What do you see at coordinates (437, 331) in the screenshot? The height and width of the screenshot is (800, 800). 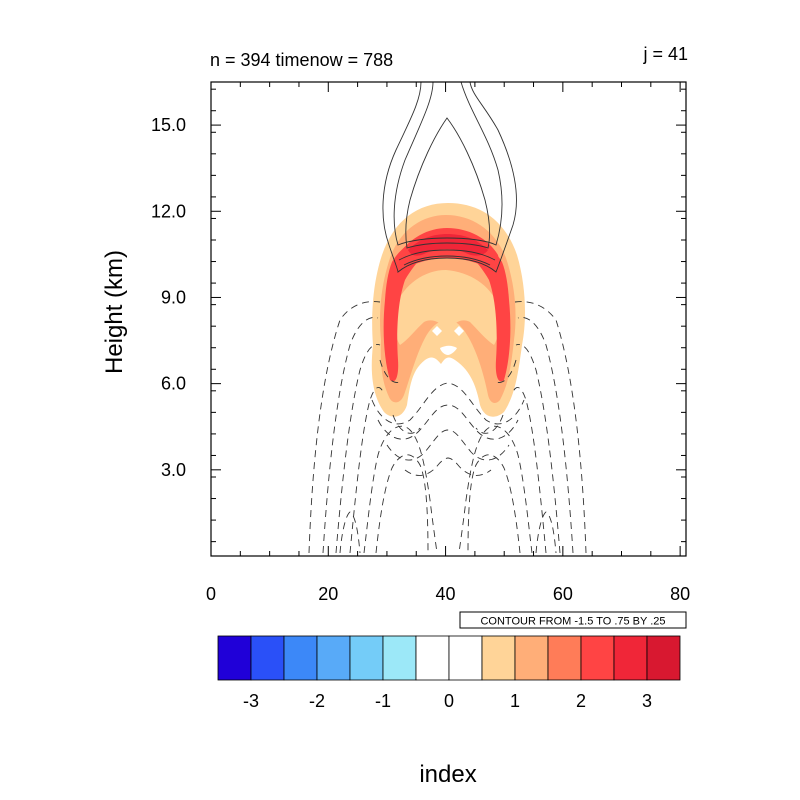 I see `shade-white-left` at bounding box center [437, 331].